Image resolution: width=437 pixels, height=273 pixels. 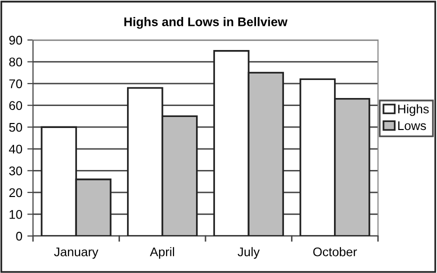 What do you see at coordinates (206, 23) in the screenshot?
I see `chart-title: Highs and Lows in Bellview` at bounding box center [206, 23].